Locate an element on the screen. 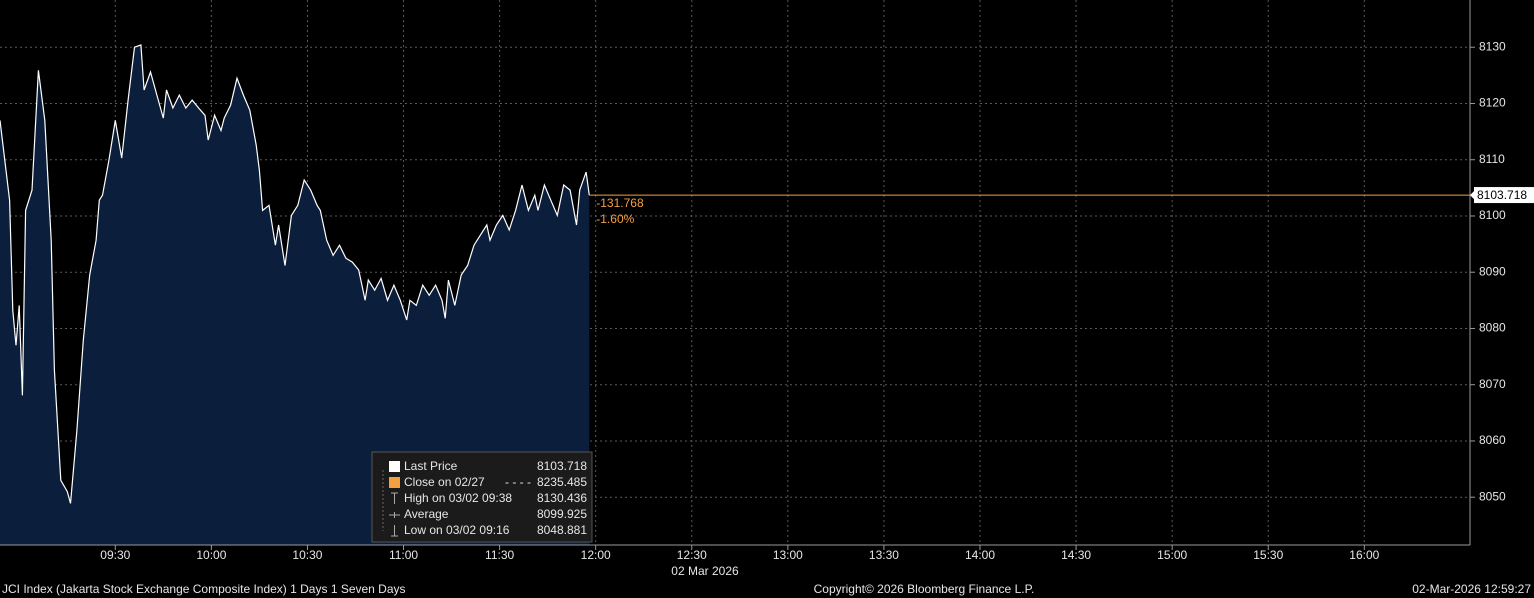 The height and width of the screenshot is (598, 1534). y-tick-label: 8090 is located at coordinates (1492, 271).